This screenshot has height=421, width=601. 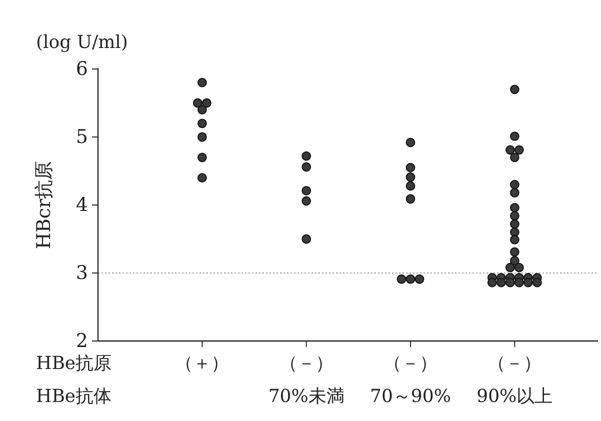 What do you see at coordinates (82, 205) in the screenshot?
I see `y-tick-label: 4` at bounding box center [82, 205].